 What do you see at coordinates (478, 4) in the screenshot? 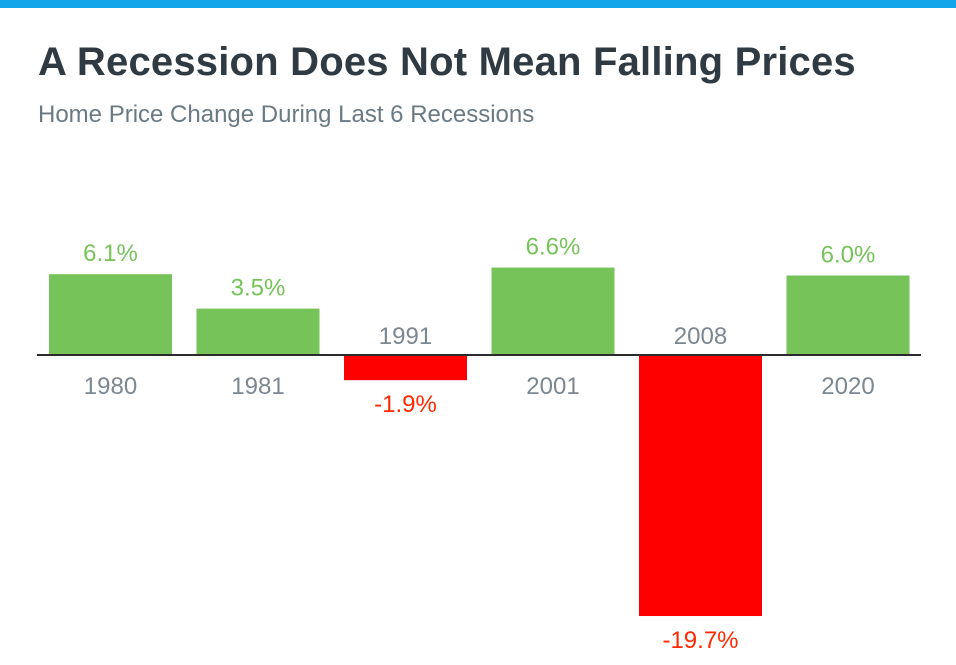
I see `top-accent-bar` at bounding box center [478, 4].